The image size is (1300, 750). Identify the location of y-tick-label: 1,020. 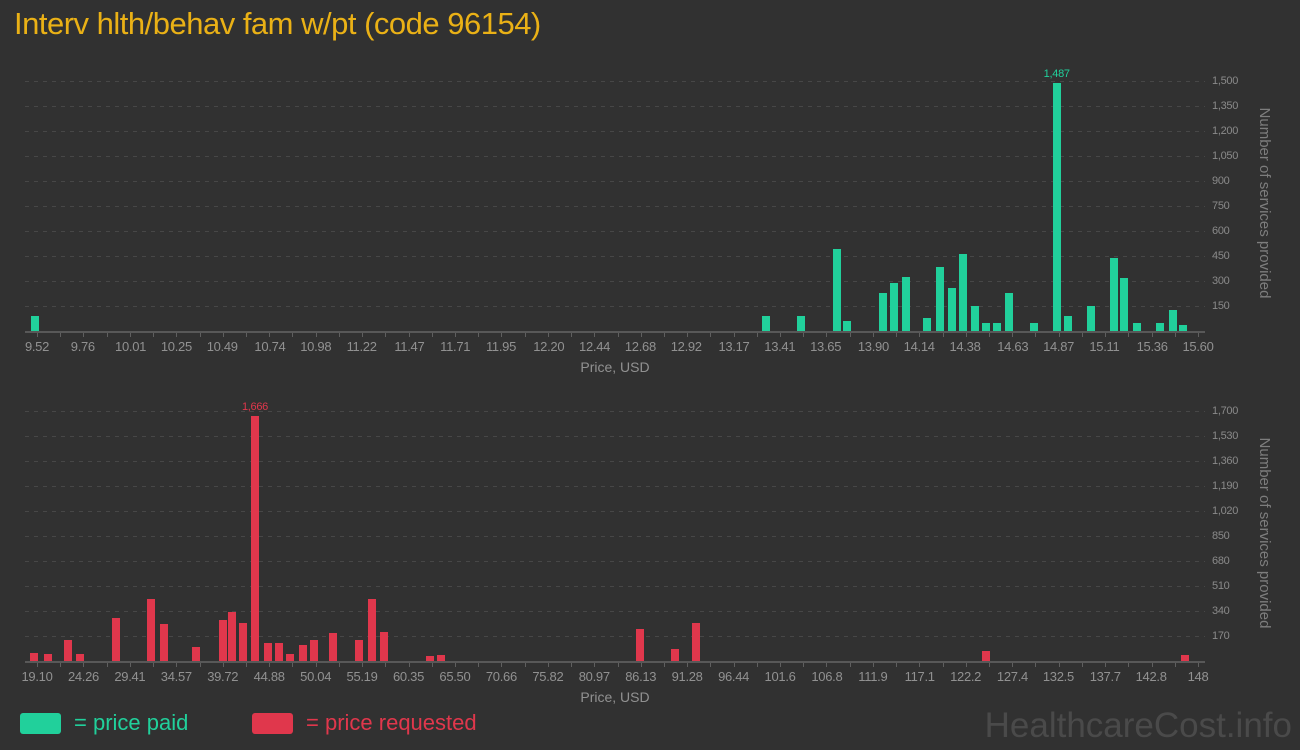
(1225, 510).